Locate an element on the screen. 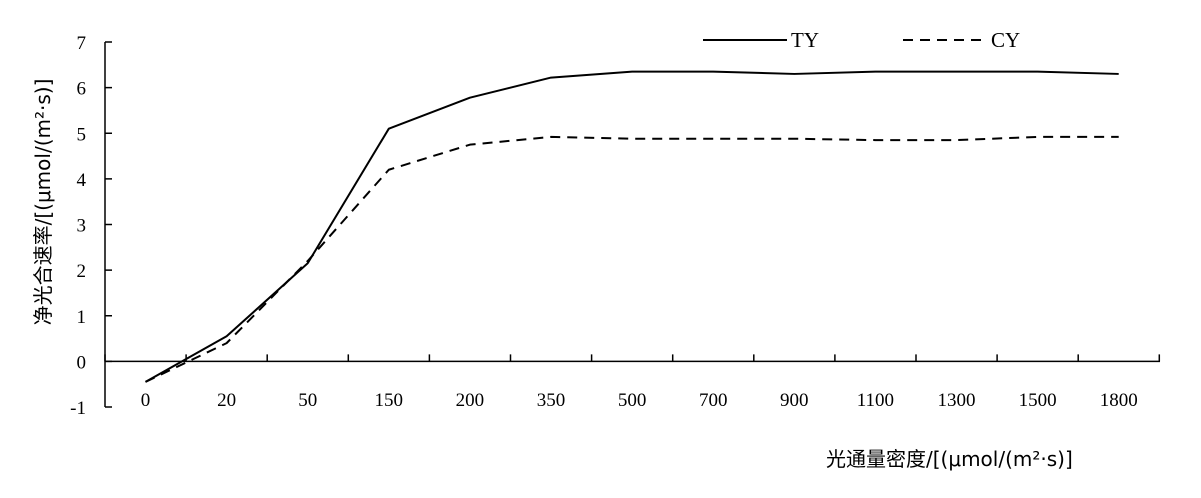 The width and height of the screenshot is (1201, 498). y-tick-label: 6 is located at coordinates (82, 89).